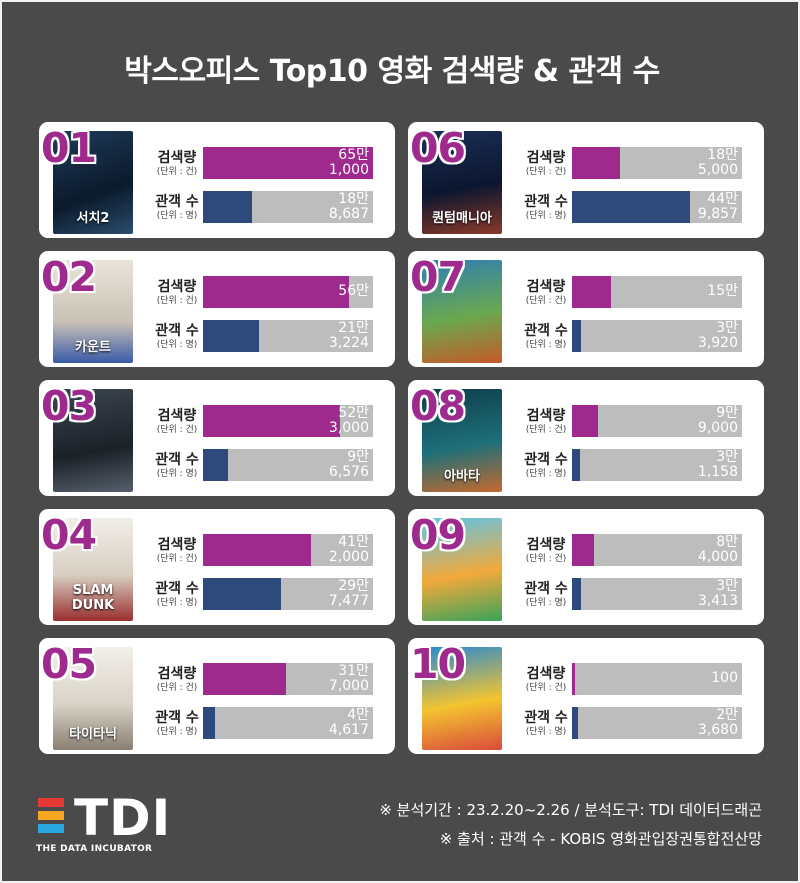  Describe the element at coordinates (438, 406) in the screenshot. I see `rank-number: 08` at that location.